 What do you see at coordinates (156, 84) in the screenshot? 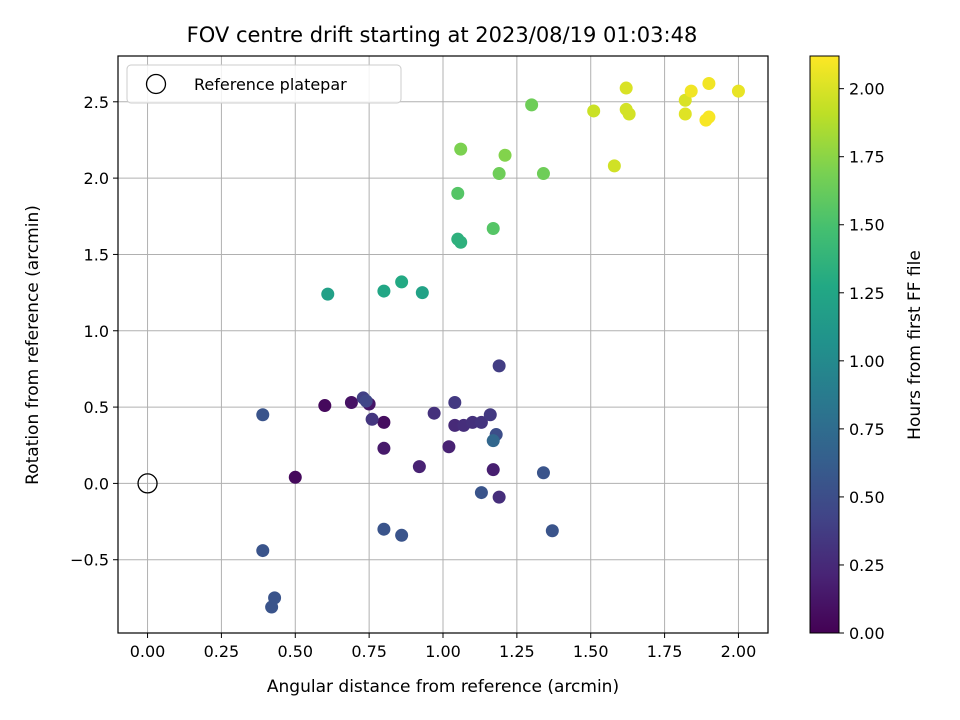
I see `legend-marker` at bounding box center [156, 84].